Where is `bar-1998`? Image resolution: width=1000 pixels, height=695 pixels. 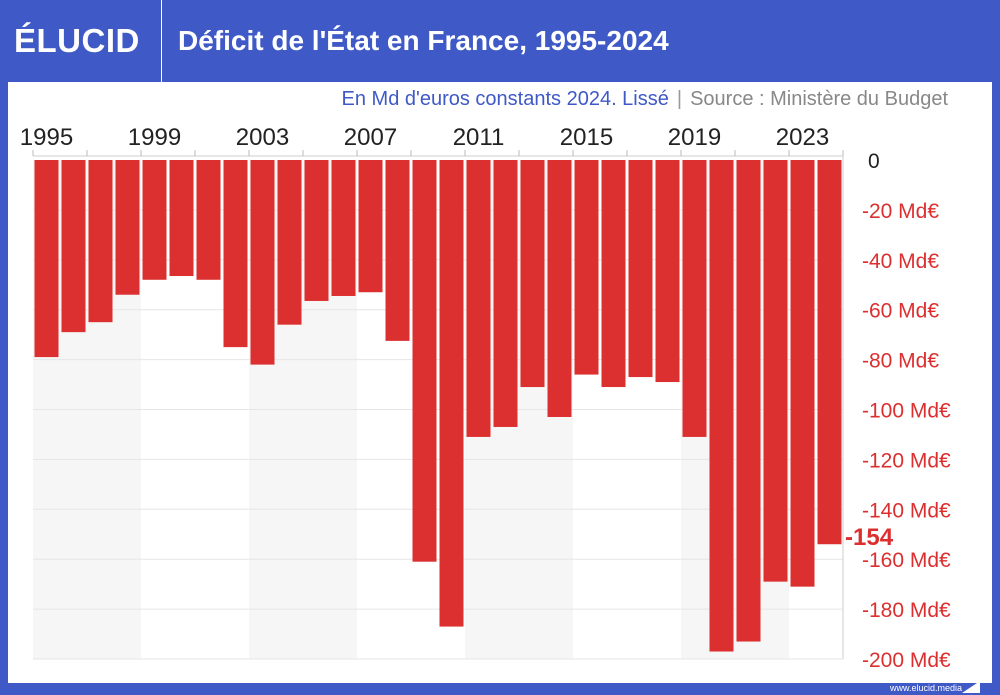
bar-1998 is located at coordinates (127, 227).